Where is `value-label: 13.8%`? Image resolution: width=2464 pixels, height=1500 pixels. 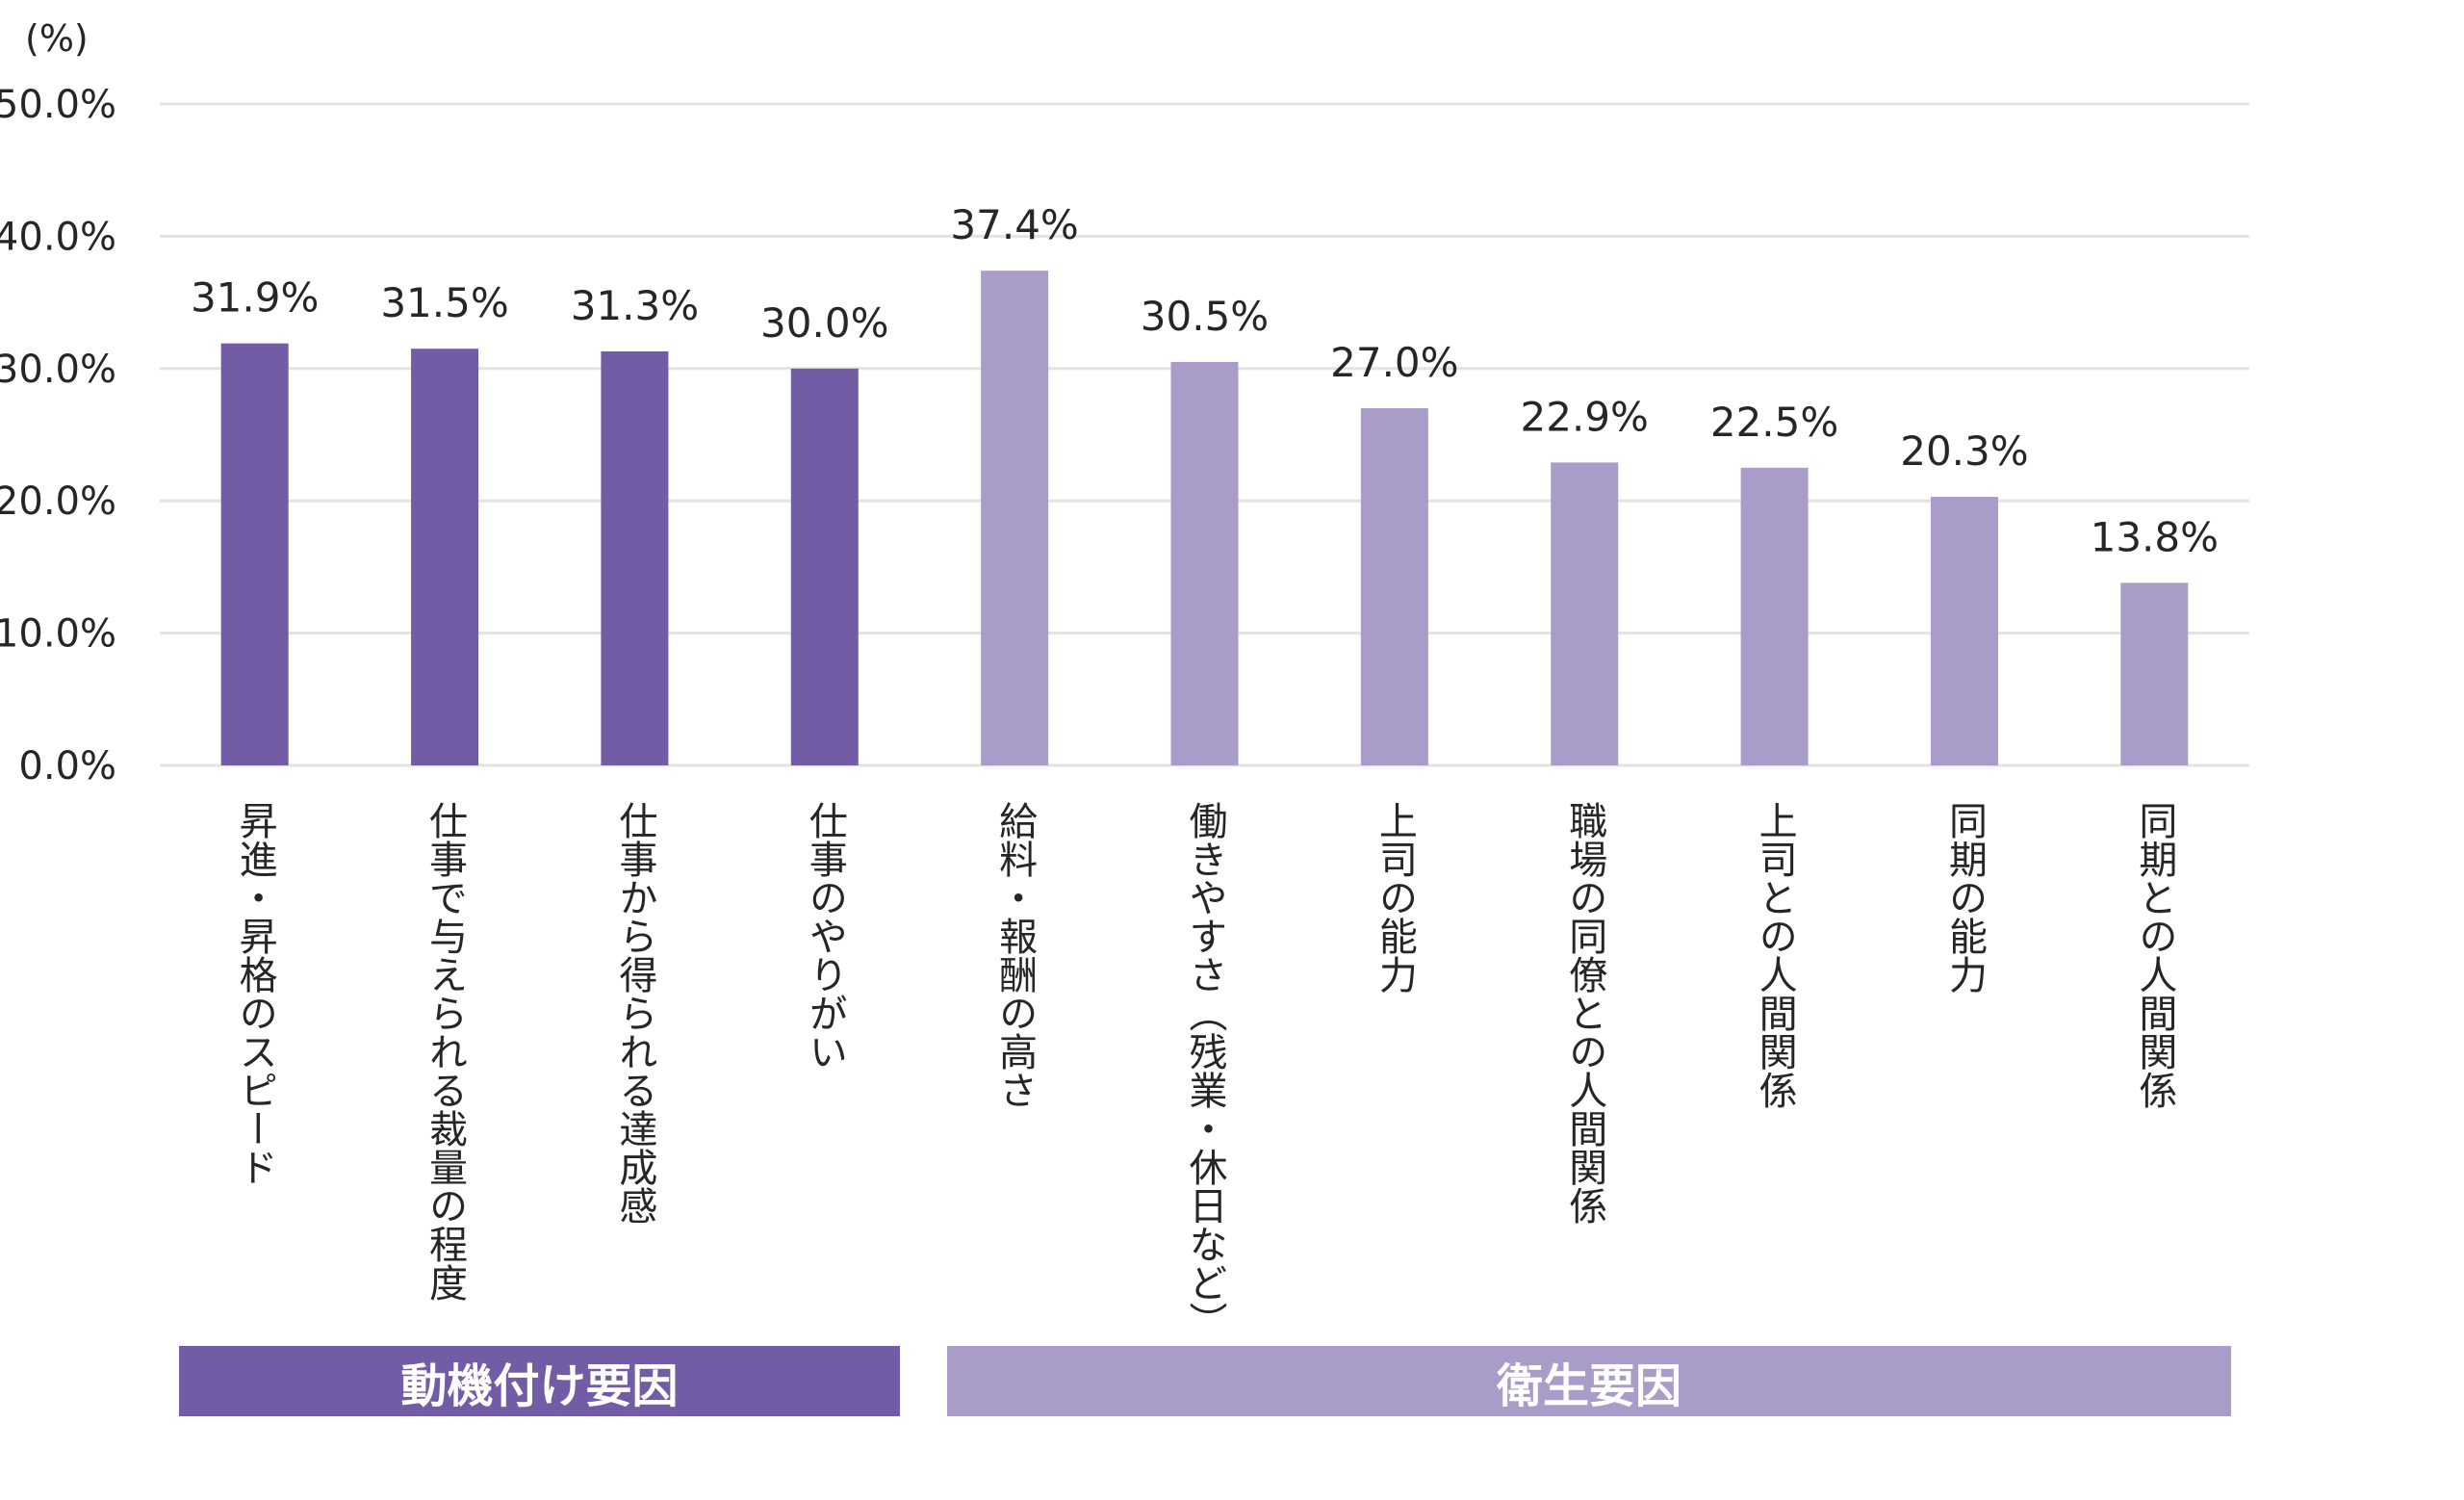 value-label: 13.8% is located at coordinates (2155, 536).